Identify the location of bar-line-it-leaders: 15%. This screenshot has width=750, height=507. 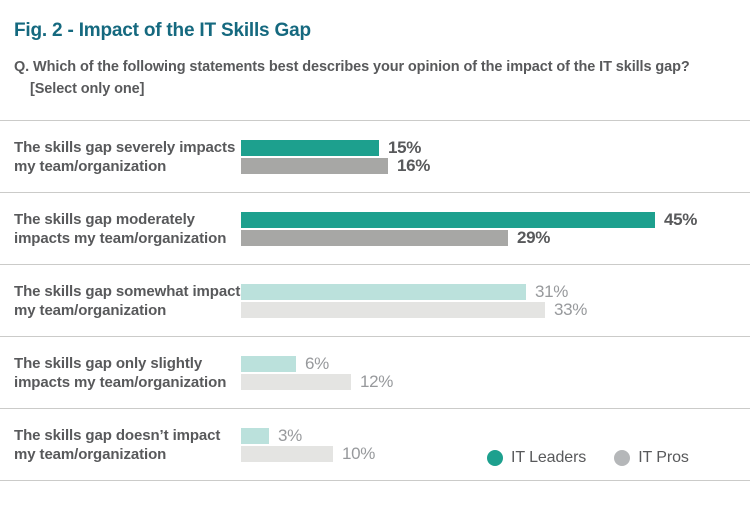
(495, 147).